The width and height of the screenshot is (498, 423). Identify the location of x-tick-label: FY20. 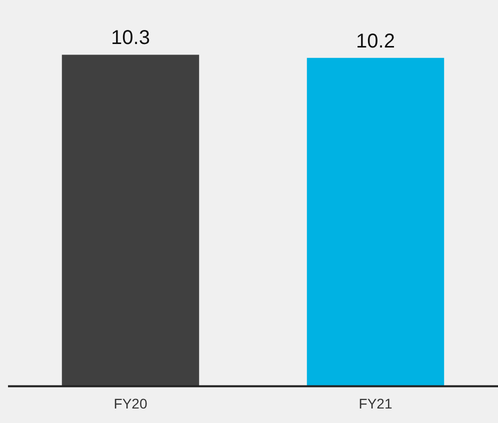
(131, 403).